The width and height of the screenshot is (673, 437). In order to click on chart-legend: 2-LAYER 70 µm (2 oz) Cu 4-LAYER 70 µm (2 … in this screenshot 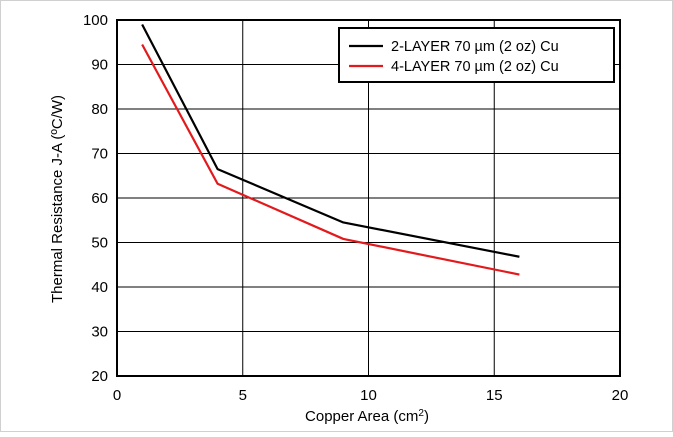, I will do `click(476, 55)`.